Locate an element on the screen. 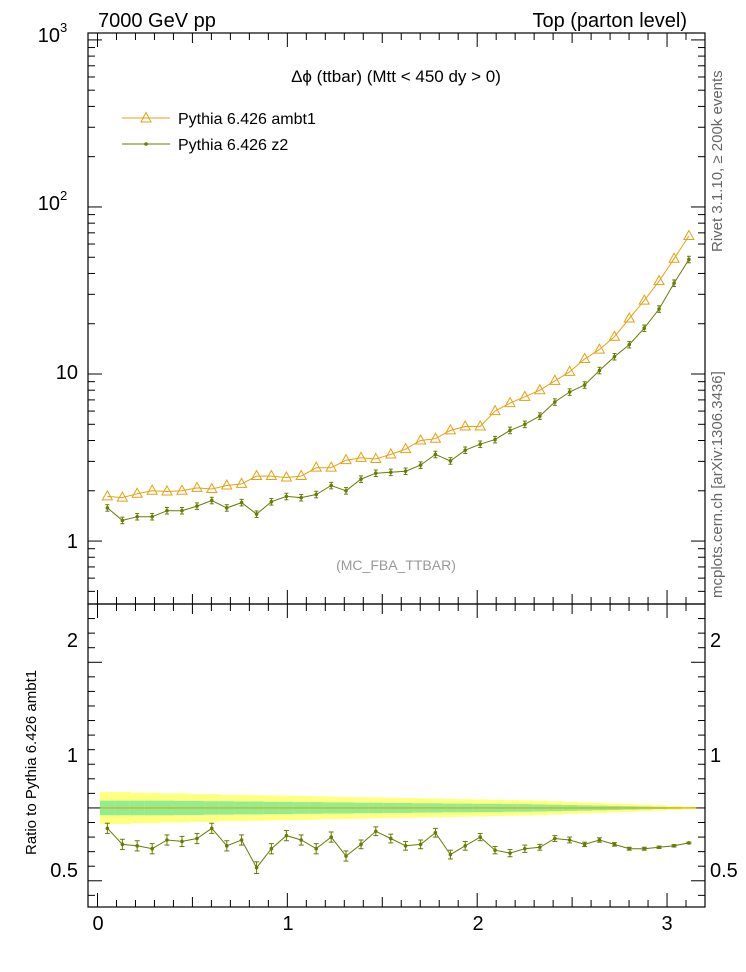 The image size is (746, 972). plot-title: Δϕ (ttbar) (Mtt < 450 dy > 0) is located at coordinates (396, 76).